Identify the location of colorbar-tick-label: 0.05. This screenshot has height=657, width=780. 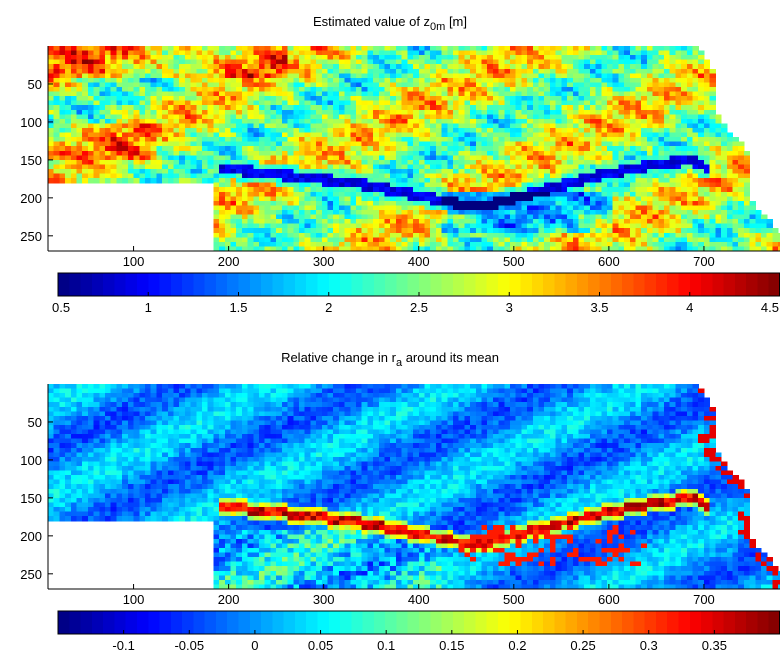
(320, 645).